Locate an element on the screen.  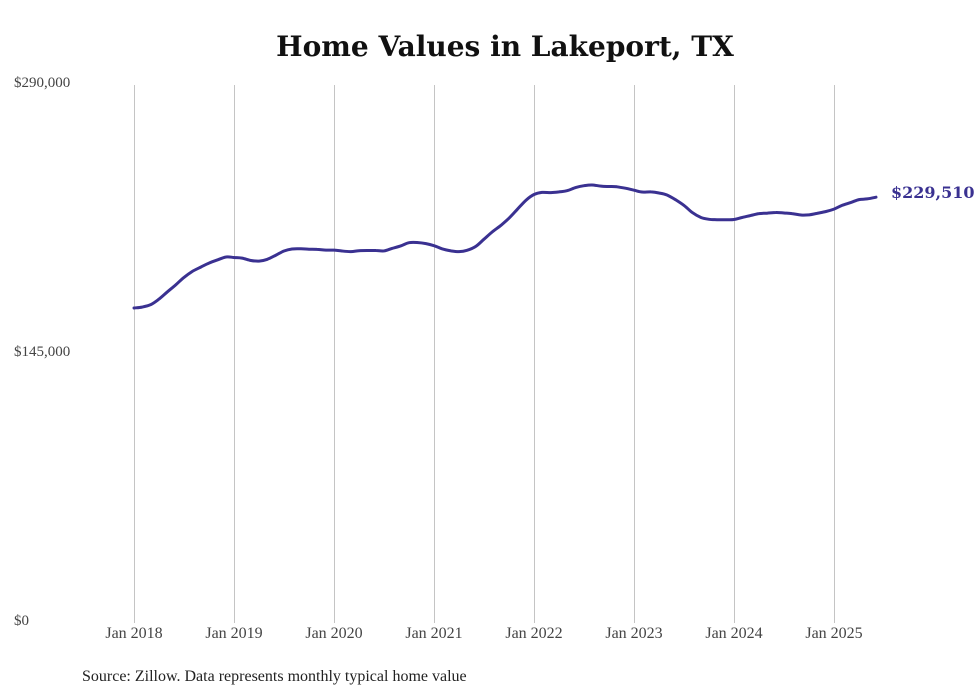
series-group is located at coordinates (505, 246).